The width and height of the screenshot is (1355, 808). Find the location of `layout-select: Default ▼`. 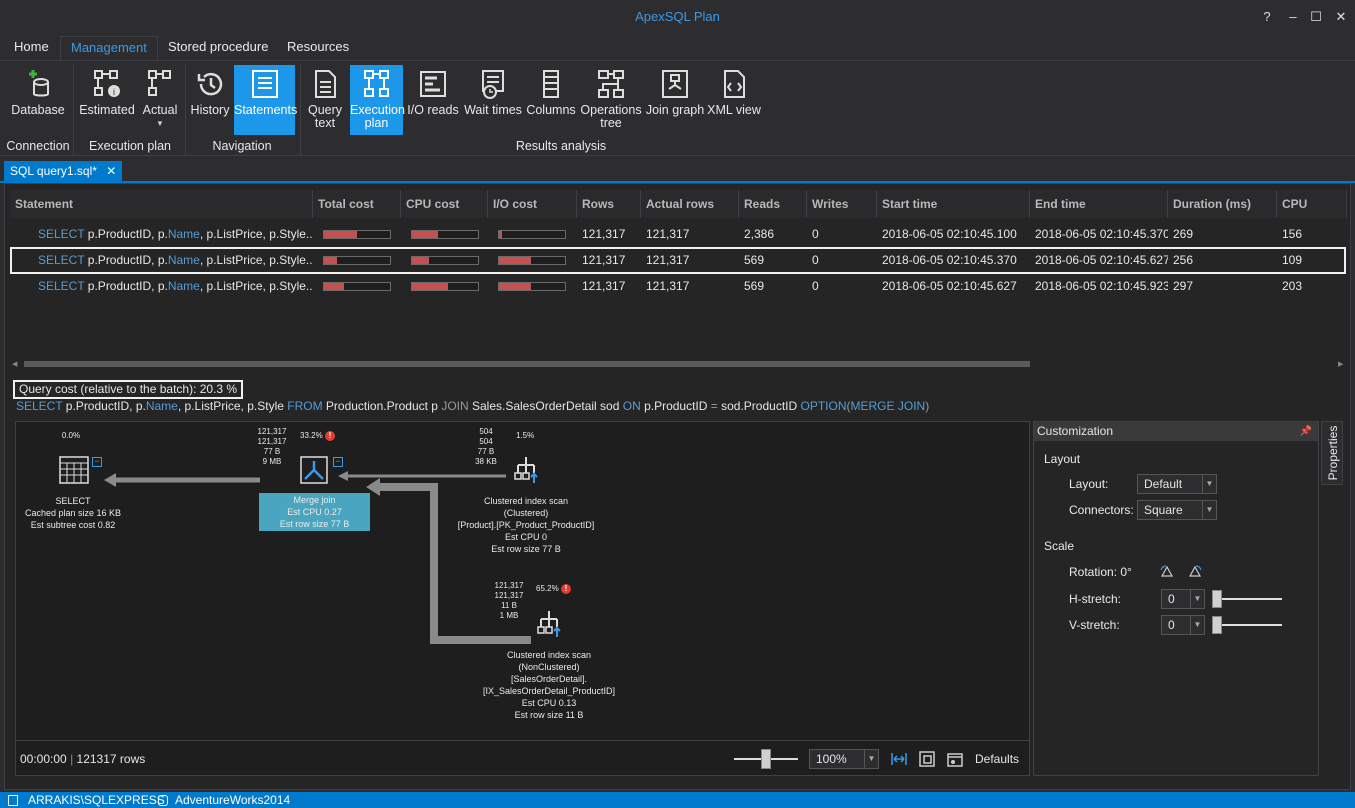

layout-select: Default ▼ is located at coordinates (1177, 484).